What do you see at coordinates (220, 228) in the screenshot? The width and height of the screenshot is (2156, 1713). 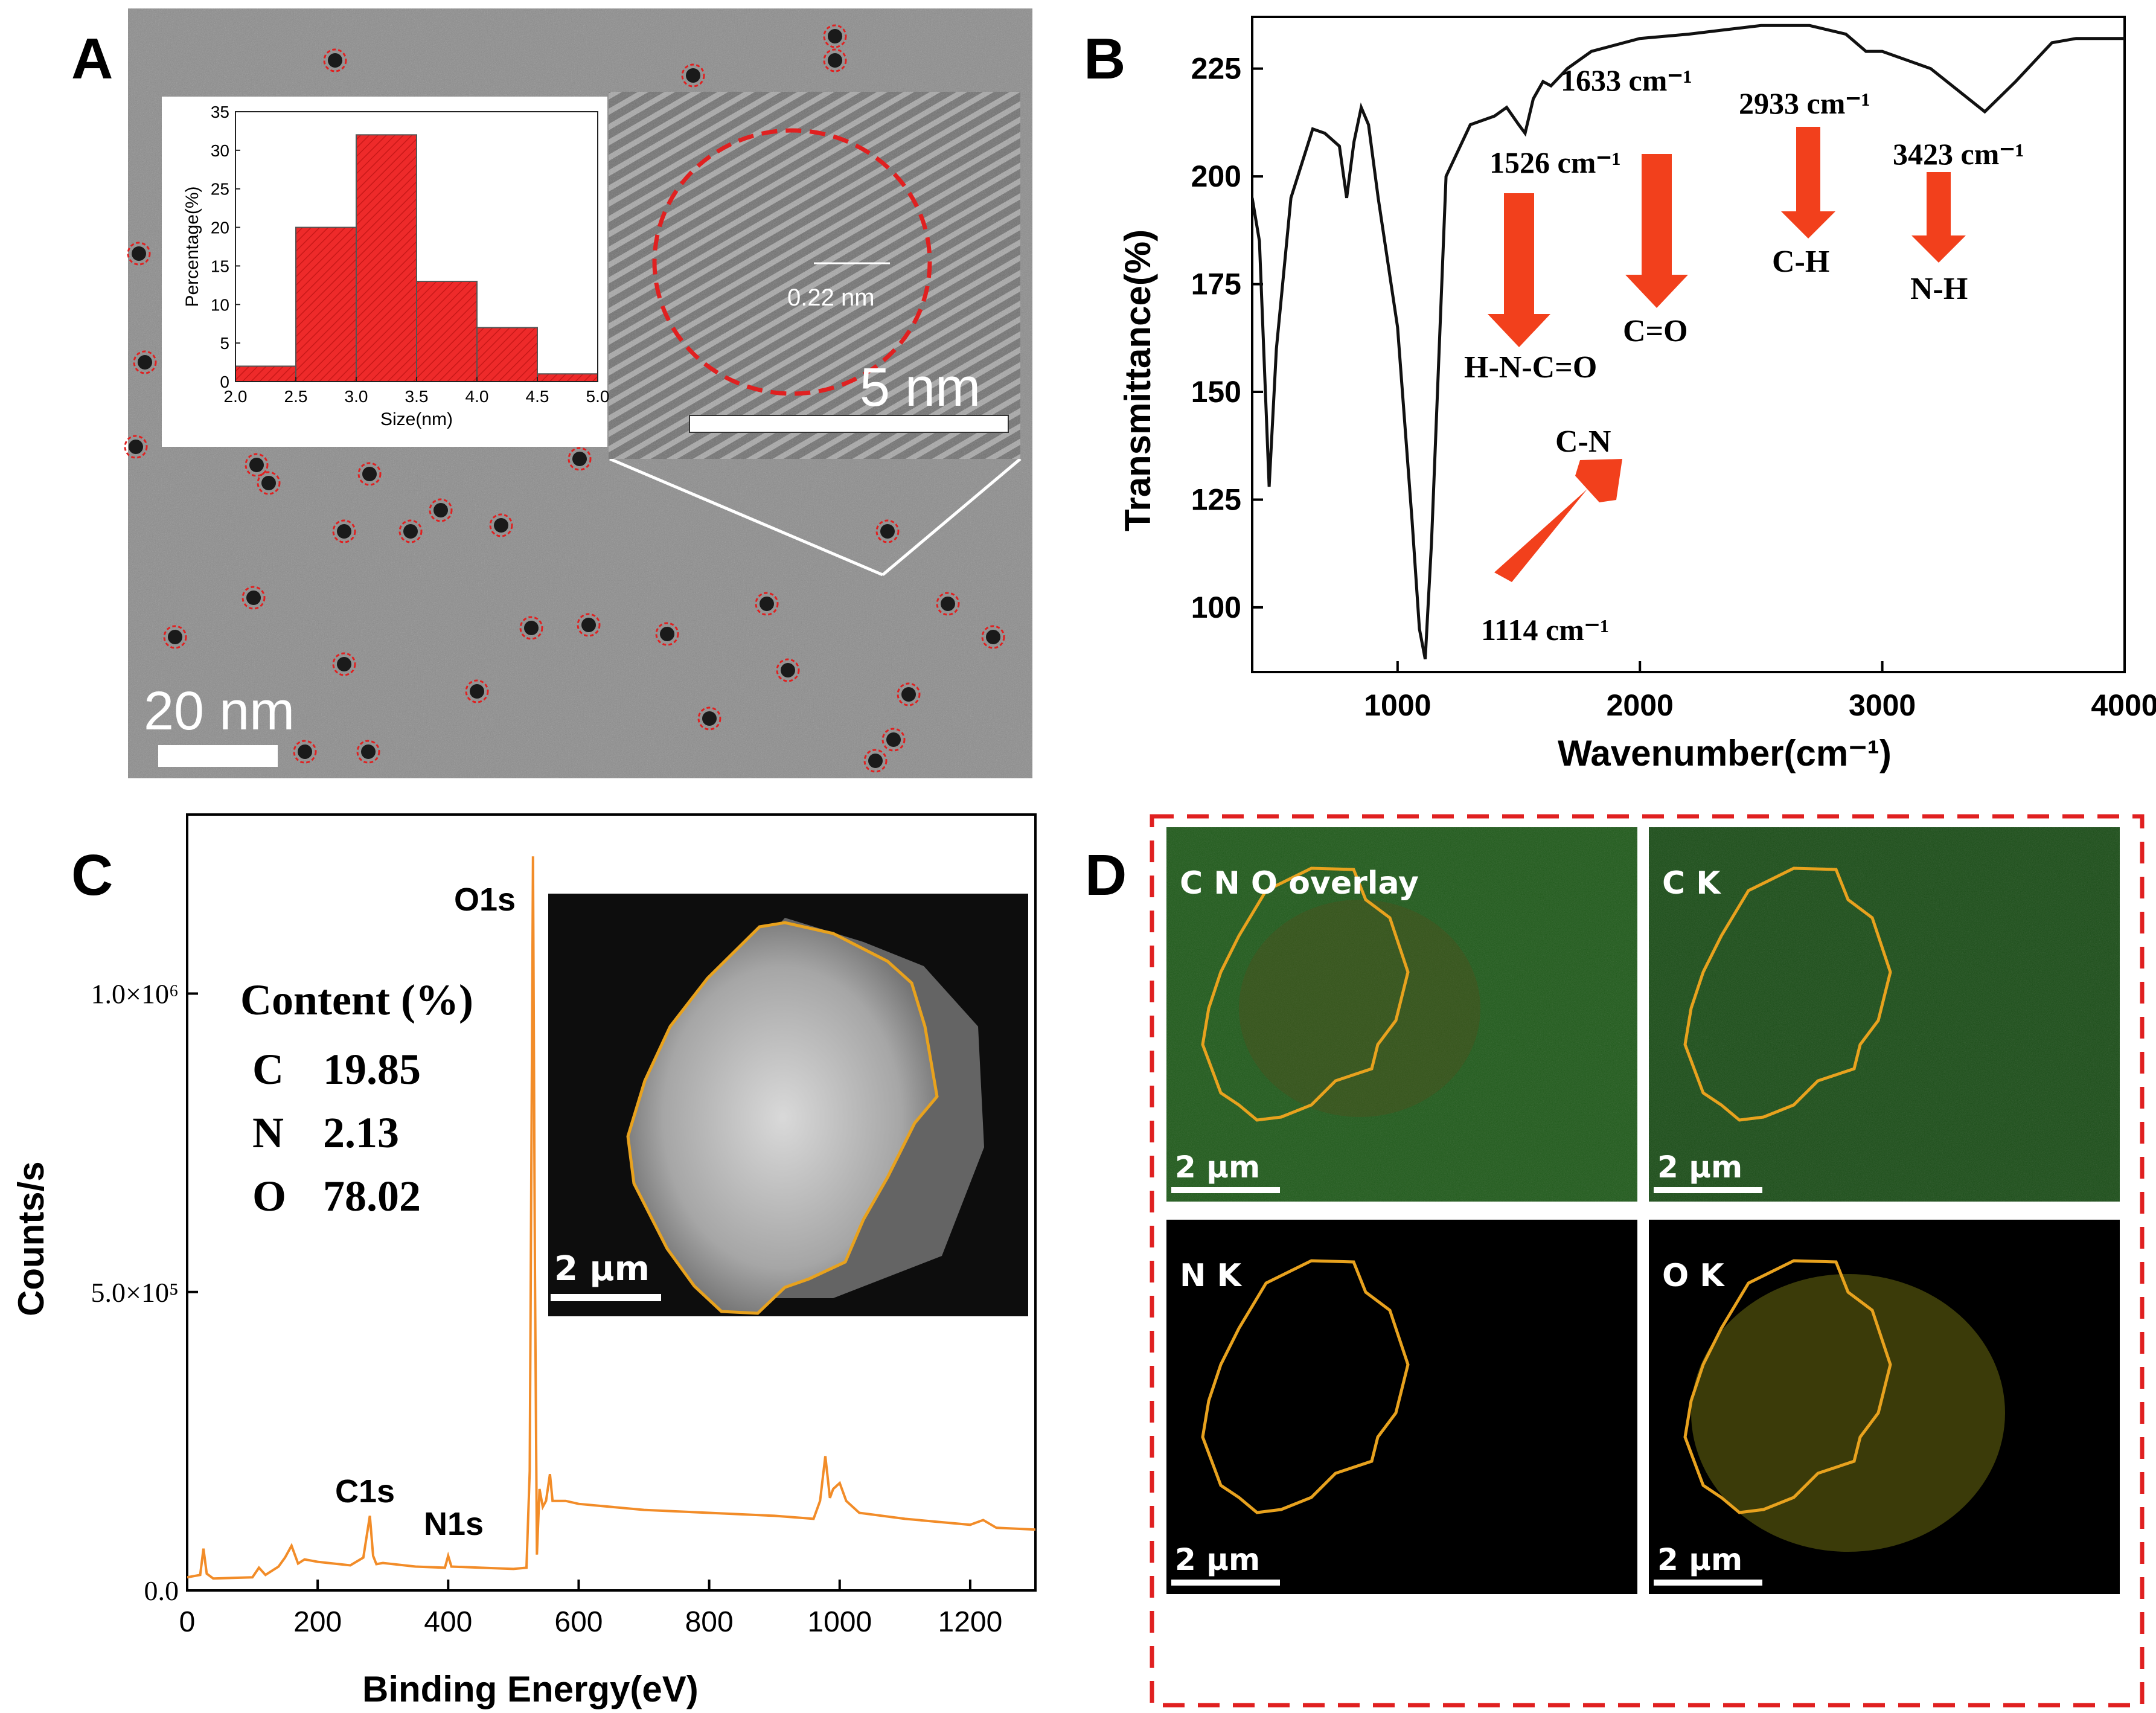 I see `histogram-ytick-label: 20` at bounding box center [220, 228].